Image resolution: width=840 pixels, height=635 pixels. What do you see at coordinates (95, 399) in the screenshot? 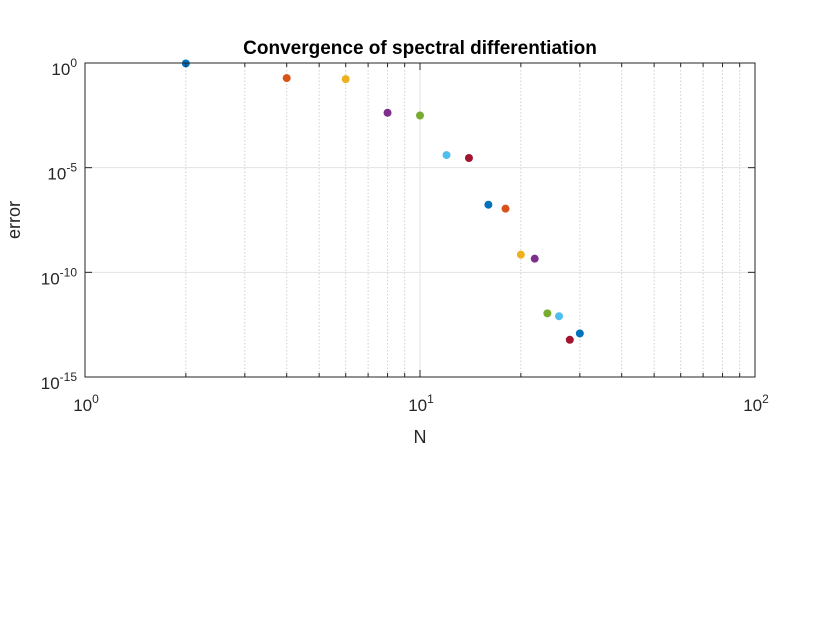
I see `x-tick-label-exponent: 0` at bounding box center [95, 399].